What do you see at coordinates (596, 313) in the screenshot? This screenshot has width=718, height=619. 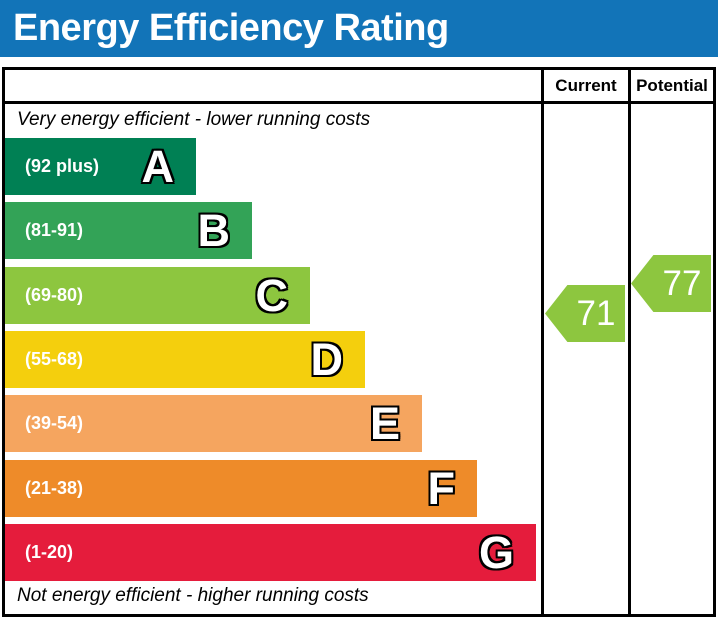 I see `current-rating-value: 71` at bounding box center [596, 313].